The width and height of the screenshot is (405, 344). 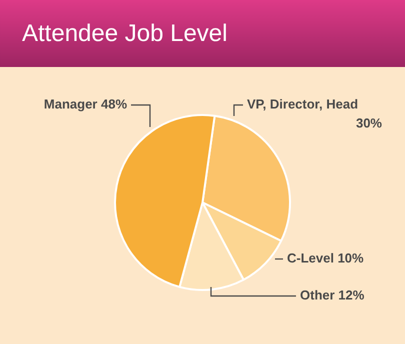 I want to click on data-label: 30%, so click(x=369, y=123).